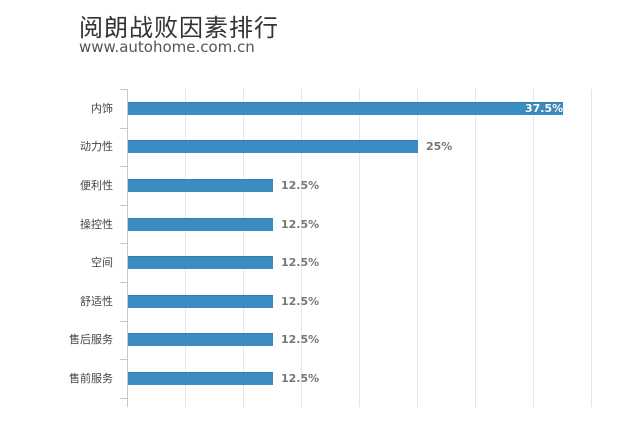  What do you see at coordinates (179, 28) in the screenshot?
I see `chart-title: 阅朗战败因素排行` at bounding box center [179, 28].